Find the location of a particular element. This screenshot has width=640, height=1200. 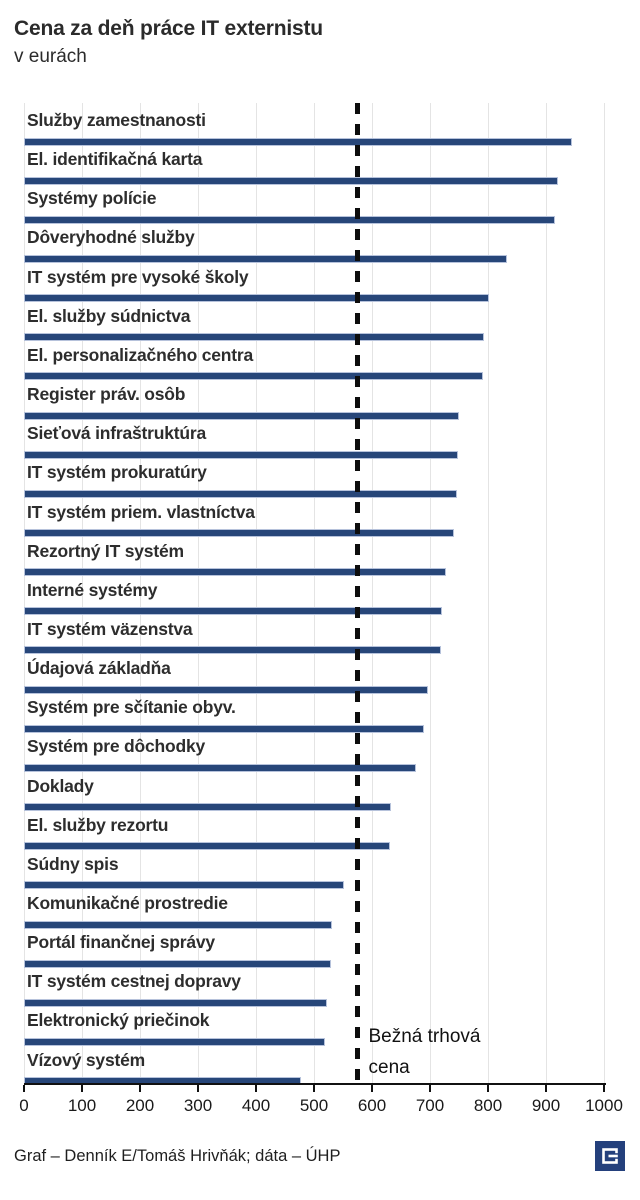

axis-tick-label: 300 is located at coordinates (198, 1105).